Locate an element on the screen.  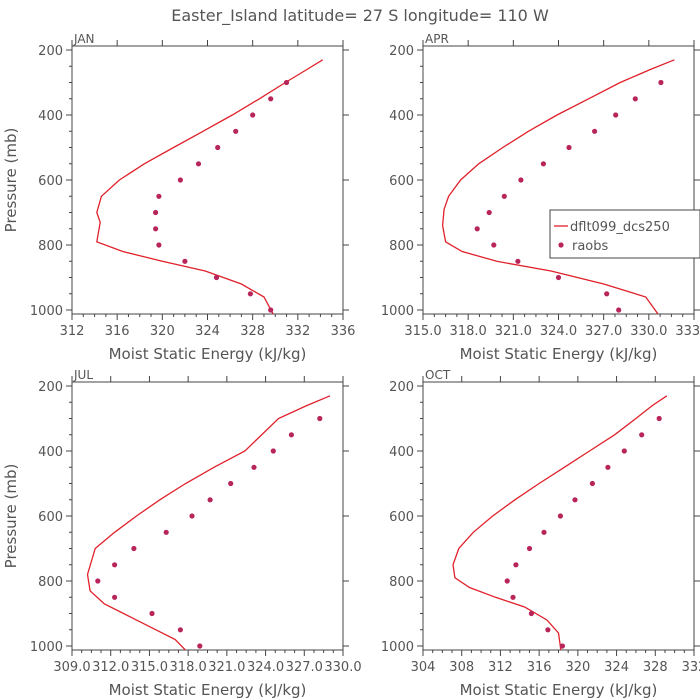
legend-box is located at coordinates (624, 234).